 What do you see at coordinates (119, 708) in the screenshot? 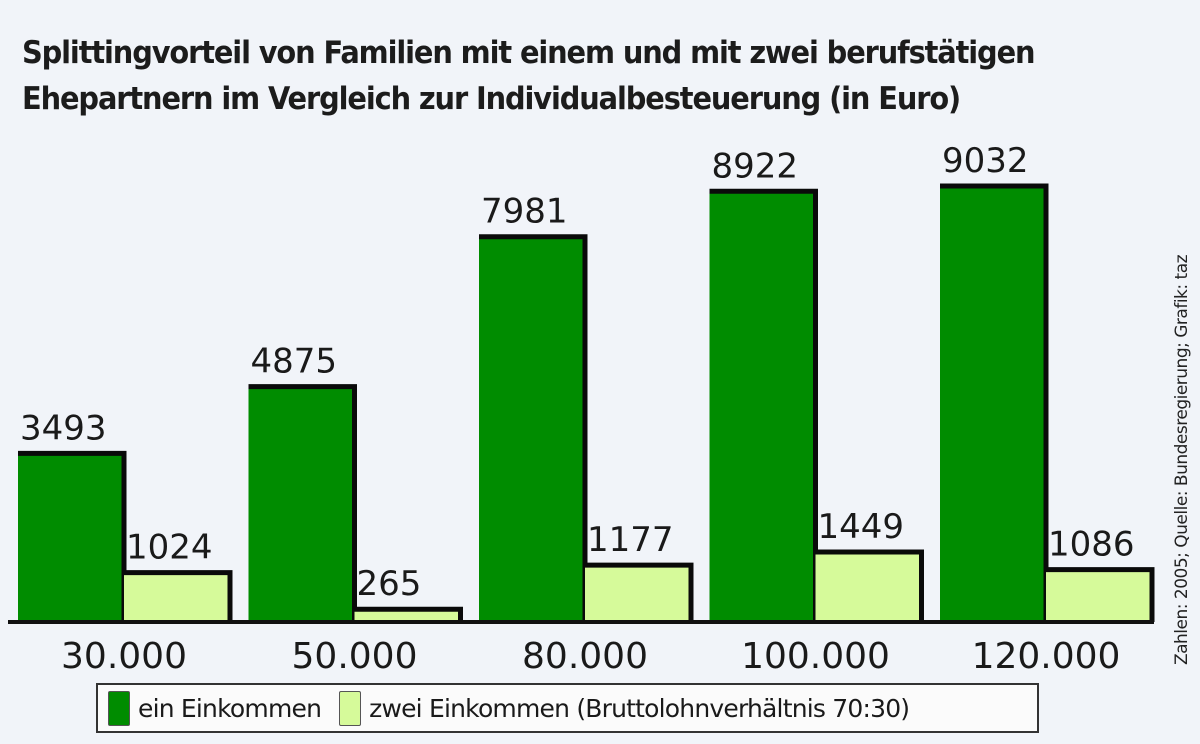
I see `legend-swatch-dark-green` at bounding box center [119, 708].